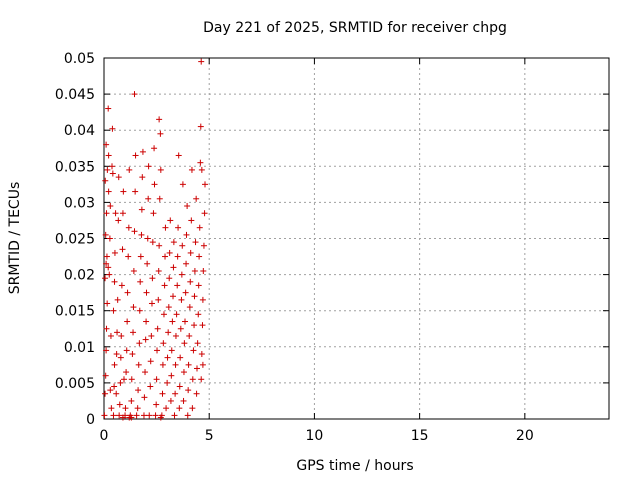 The width and height of the screenshot is (640, 480). Describe the element at coordinates (75, 384) in the screenshot. I see `y-tick-label: 0.005` at that location.